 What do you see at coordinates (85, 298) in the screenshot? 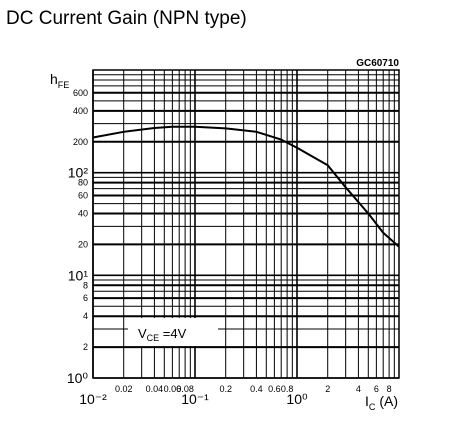
I see `y-tick-label: 6` at bounding box center [85, 298].